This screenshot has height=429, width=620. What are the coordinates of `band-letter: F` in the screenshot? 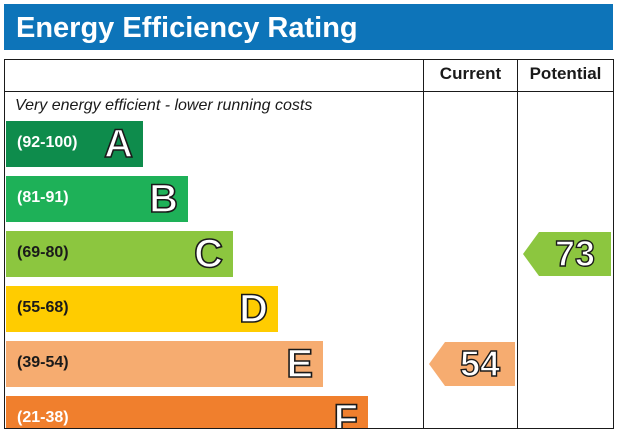 It's located at (346, 412).